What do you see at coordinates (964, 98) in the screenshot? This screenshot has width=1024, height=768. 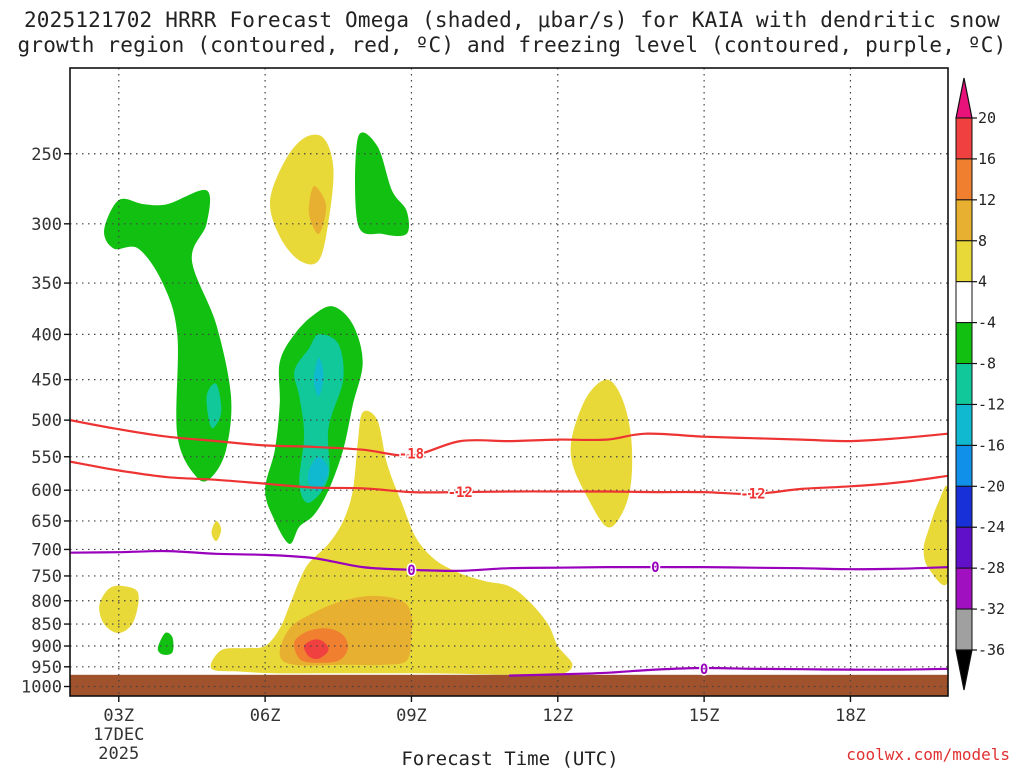 I see `colorbar-max-arrow` at bounding box center [964, 98].